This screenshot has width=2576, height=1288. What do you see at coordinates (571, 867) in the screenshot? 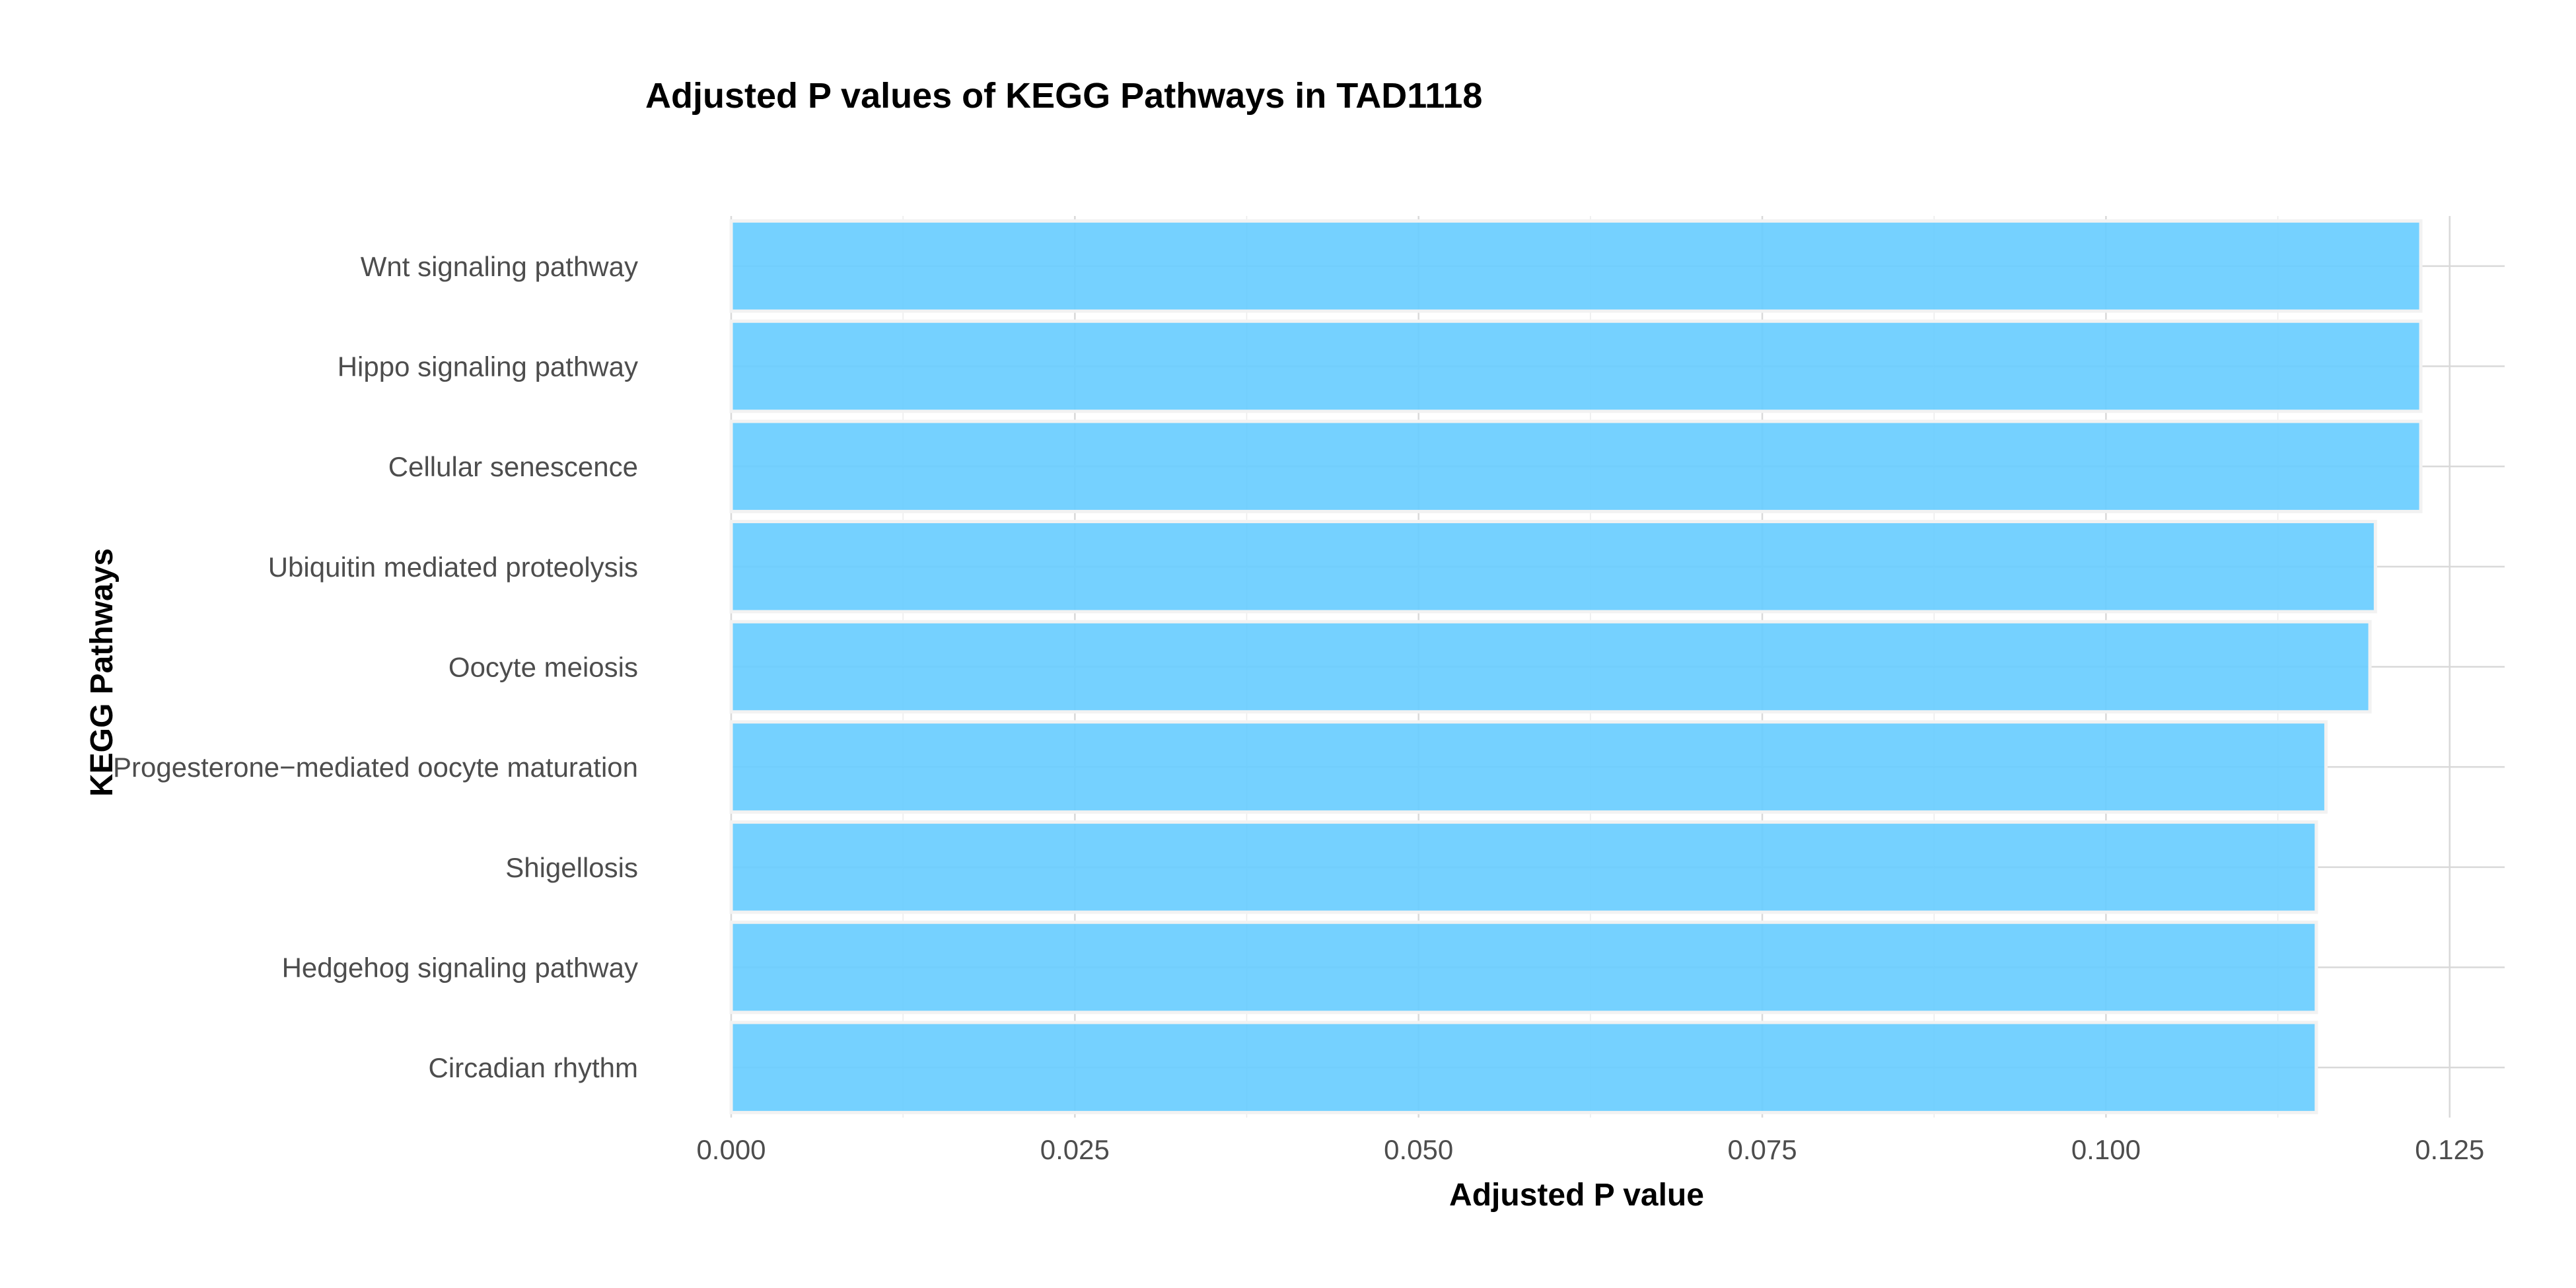
I see `y-tick-label: Shigellosis` at bounding box center [571, 867].